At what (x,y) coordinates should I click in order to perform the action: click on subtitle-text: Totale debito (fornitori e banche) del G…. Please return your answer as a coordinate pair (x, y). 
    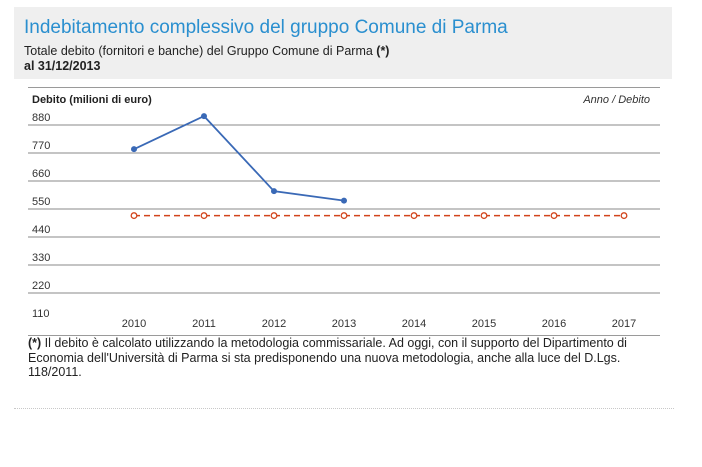
    Looking at the image, I should click on (200, 51).